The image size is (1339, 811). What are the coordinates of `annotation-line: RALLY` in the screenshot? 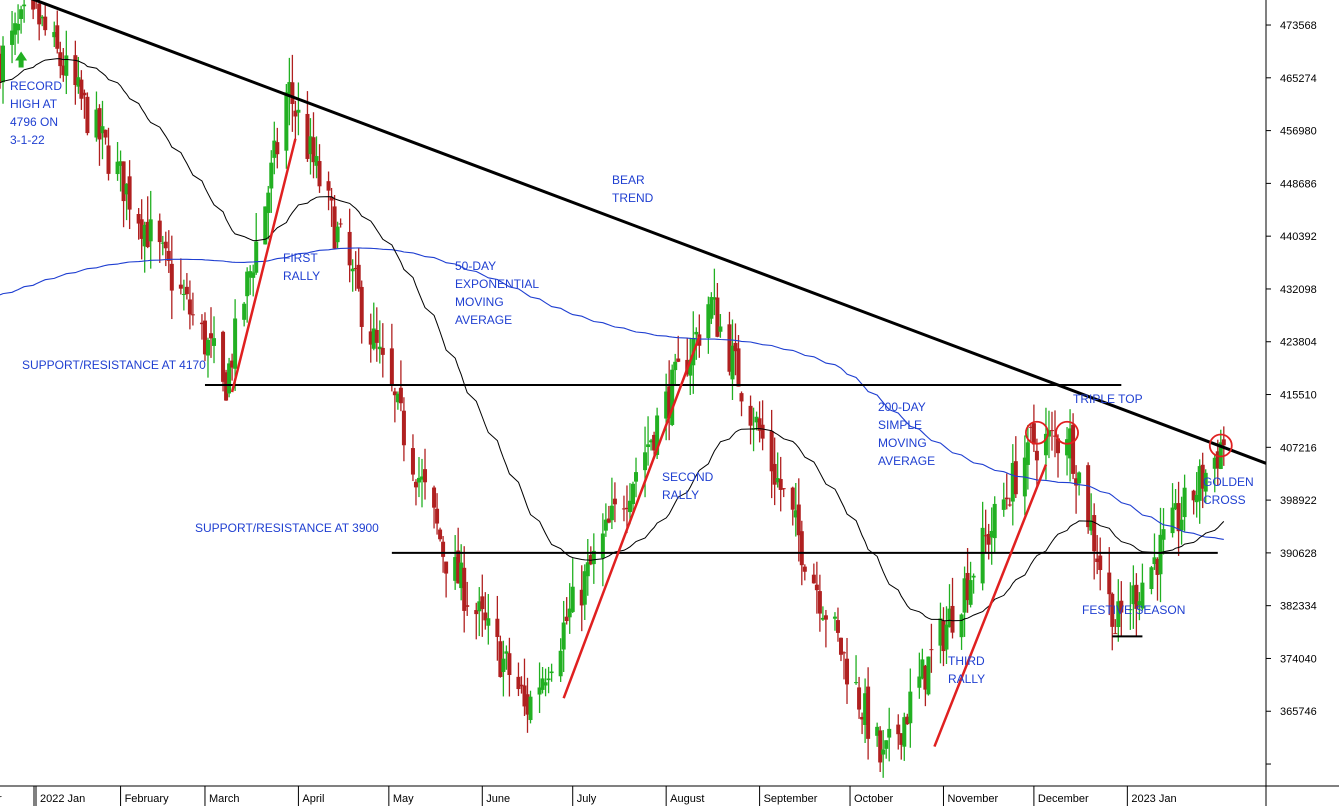 It's located at (680, 495).